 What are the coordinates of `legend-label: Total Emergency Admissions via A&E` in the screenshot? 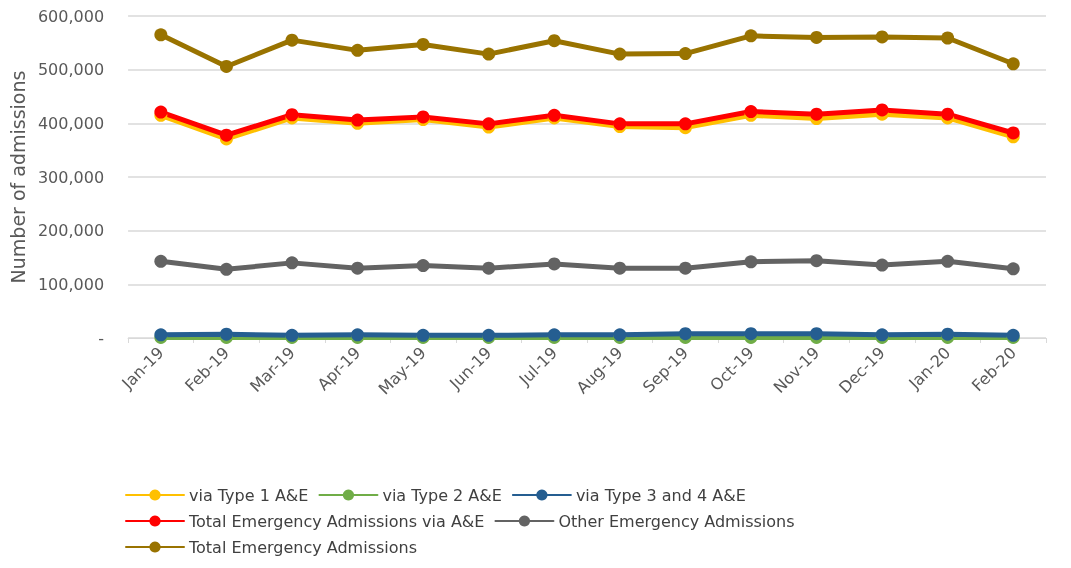 It's located at (336, 521).